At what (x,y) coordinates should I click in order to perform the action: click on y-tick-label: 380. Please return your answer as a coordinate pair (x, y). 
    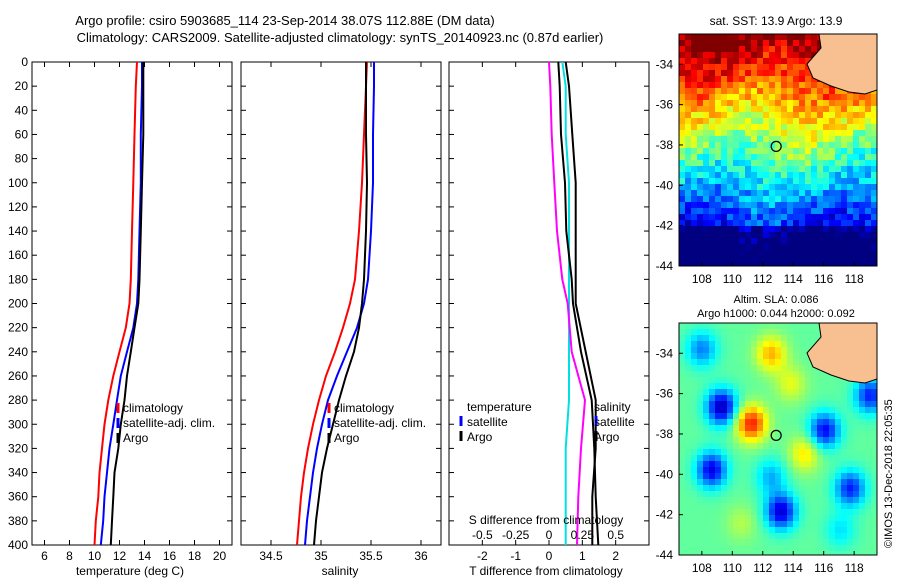
    Looking at the image, I should click on (18, 521).